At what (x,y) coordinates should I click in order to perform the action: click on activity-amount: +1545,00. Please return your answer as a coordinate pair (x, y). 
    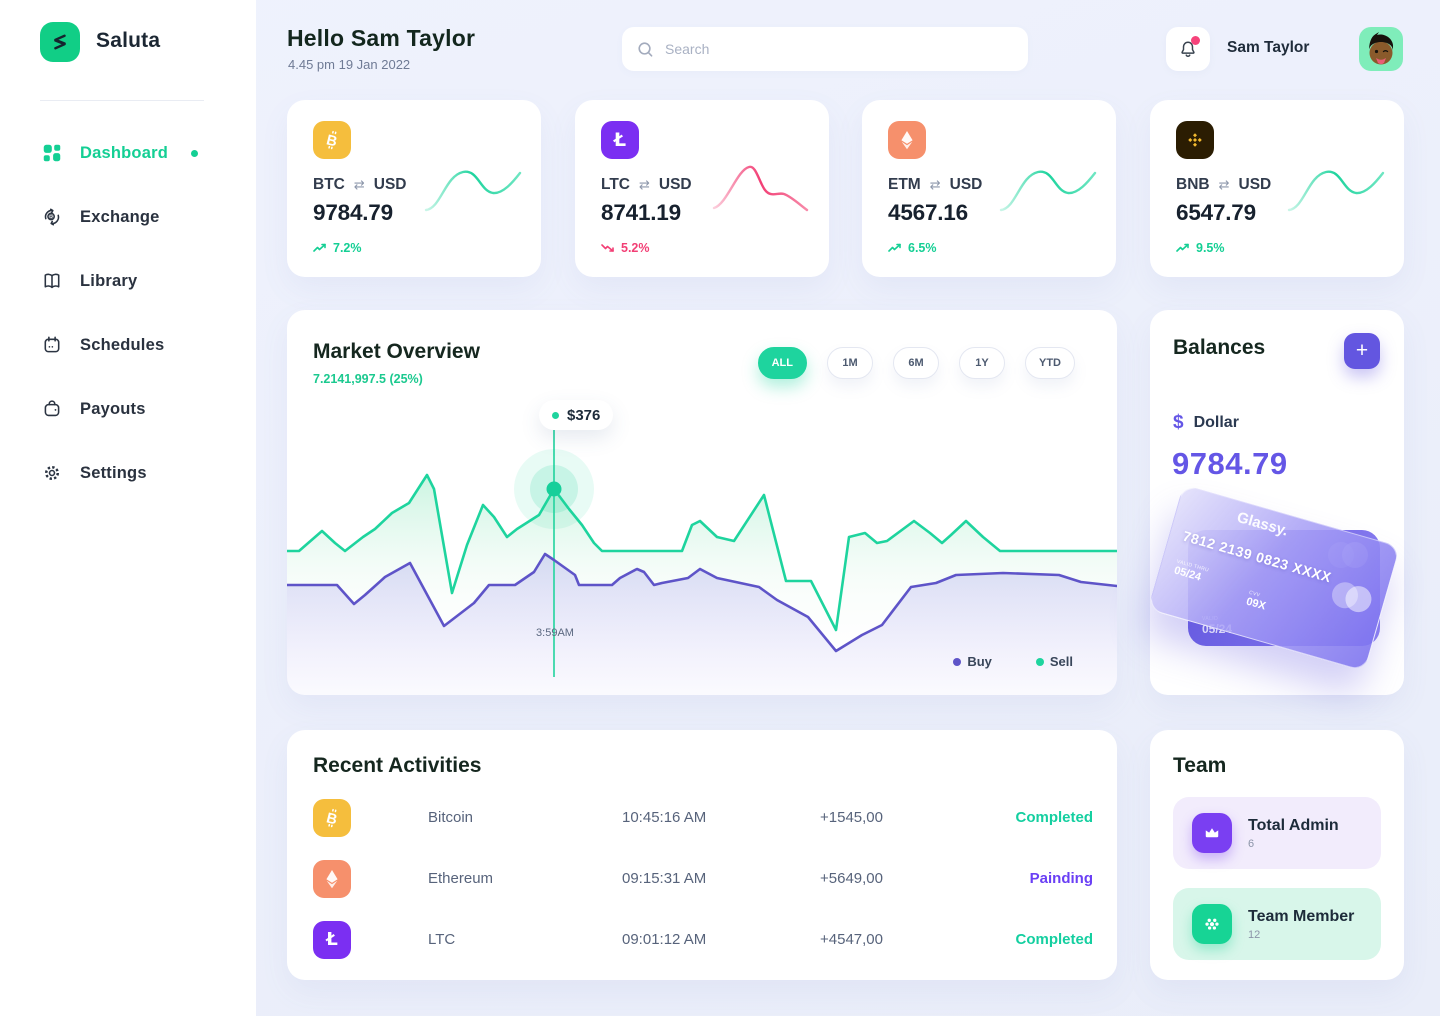
    Looking at the image, I should click on (851, 817).